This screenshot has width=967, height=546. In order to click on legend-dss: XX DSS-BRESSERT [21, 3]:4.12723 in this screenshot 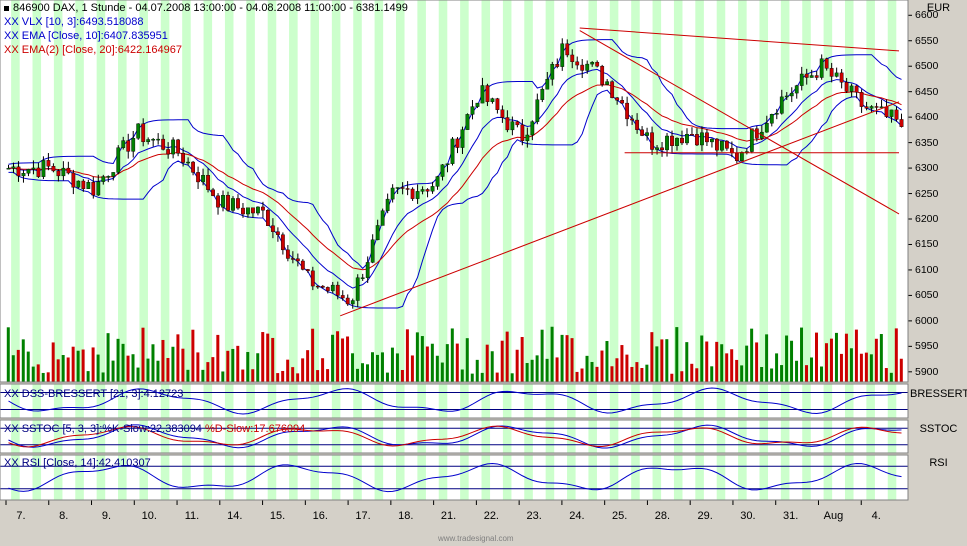, I will do `click(93, 394)`.